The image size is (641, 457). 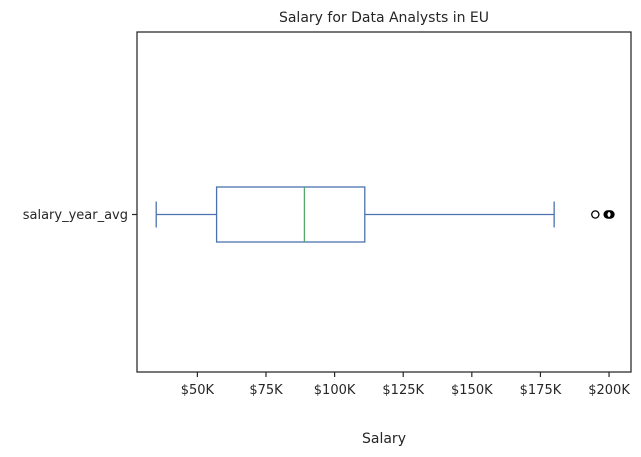 What do you see at coordinates (335, 390) in the screenshot?
I see `x-tick-label: $100K` at bounding box center [335, 390].